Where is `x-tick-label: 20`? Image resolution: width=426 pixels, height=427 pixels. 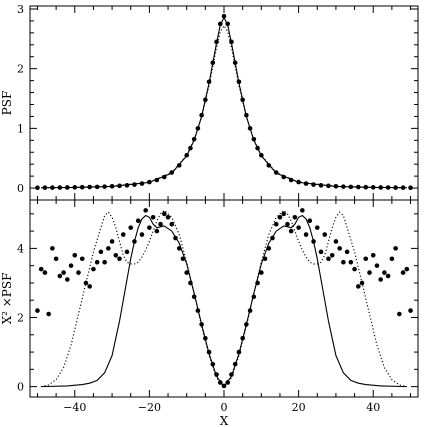
x-tick-label: 20 is located at coordinates (299, 407).